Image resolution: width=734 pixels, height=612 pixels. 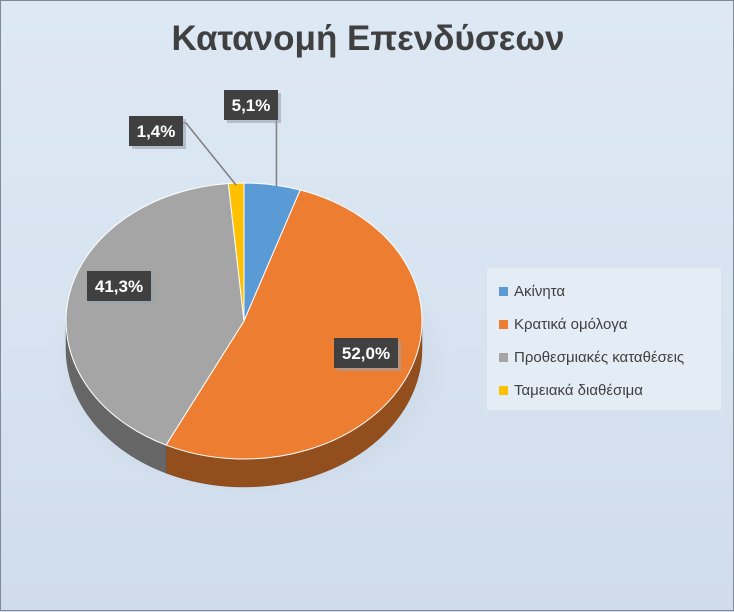 What do you see at coordinates (210, 154) in the screenshot?
I see `leader-line-tameiaka-diathesima` at bounding box center [210, 154].